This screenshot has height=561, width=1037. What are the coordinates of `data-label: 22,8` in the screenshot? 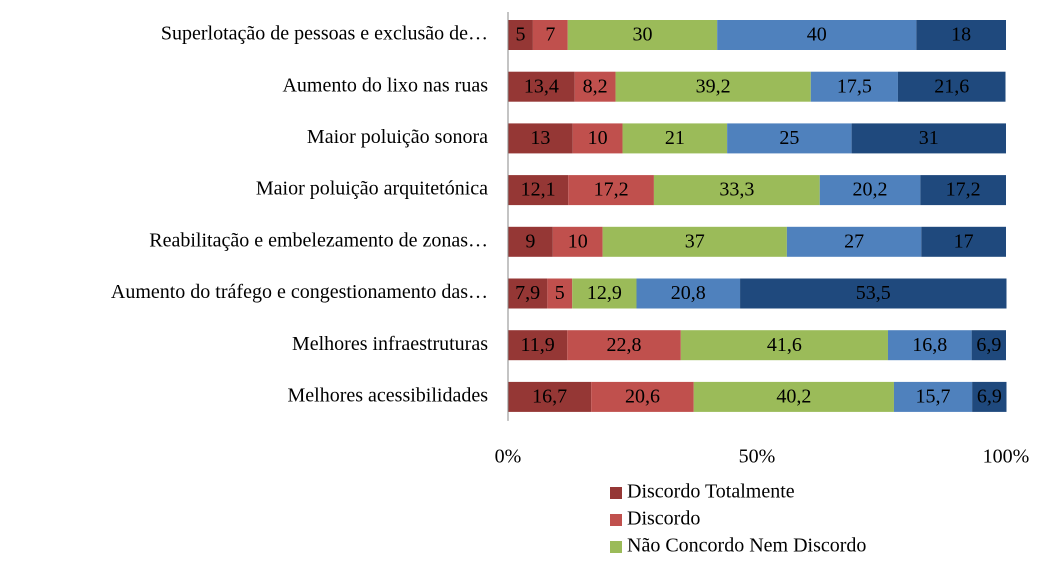 It's located at (624, 345).